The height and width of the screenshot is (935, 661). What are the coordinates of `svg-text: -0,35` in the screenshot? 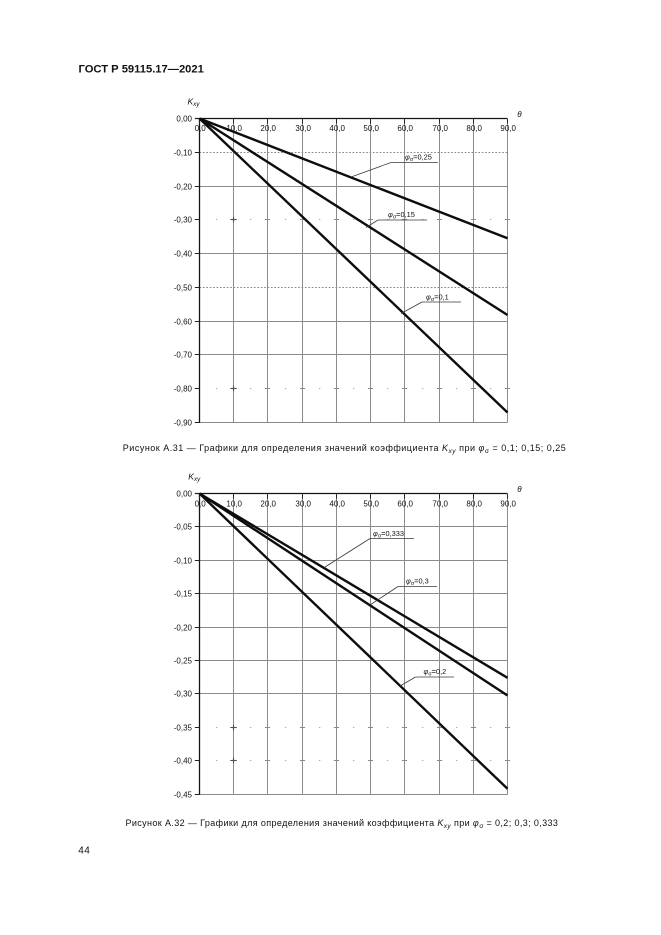 It's located at (183, 727).